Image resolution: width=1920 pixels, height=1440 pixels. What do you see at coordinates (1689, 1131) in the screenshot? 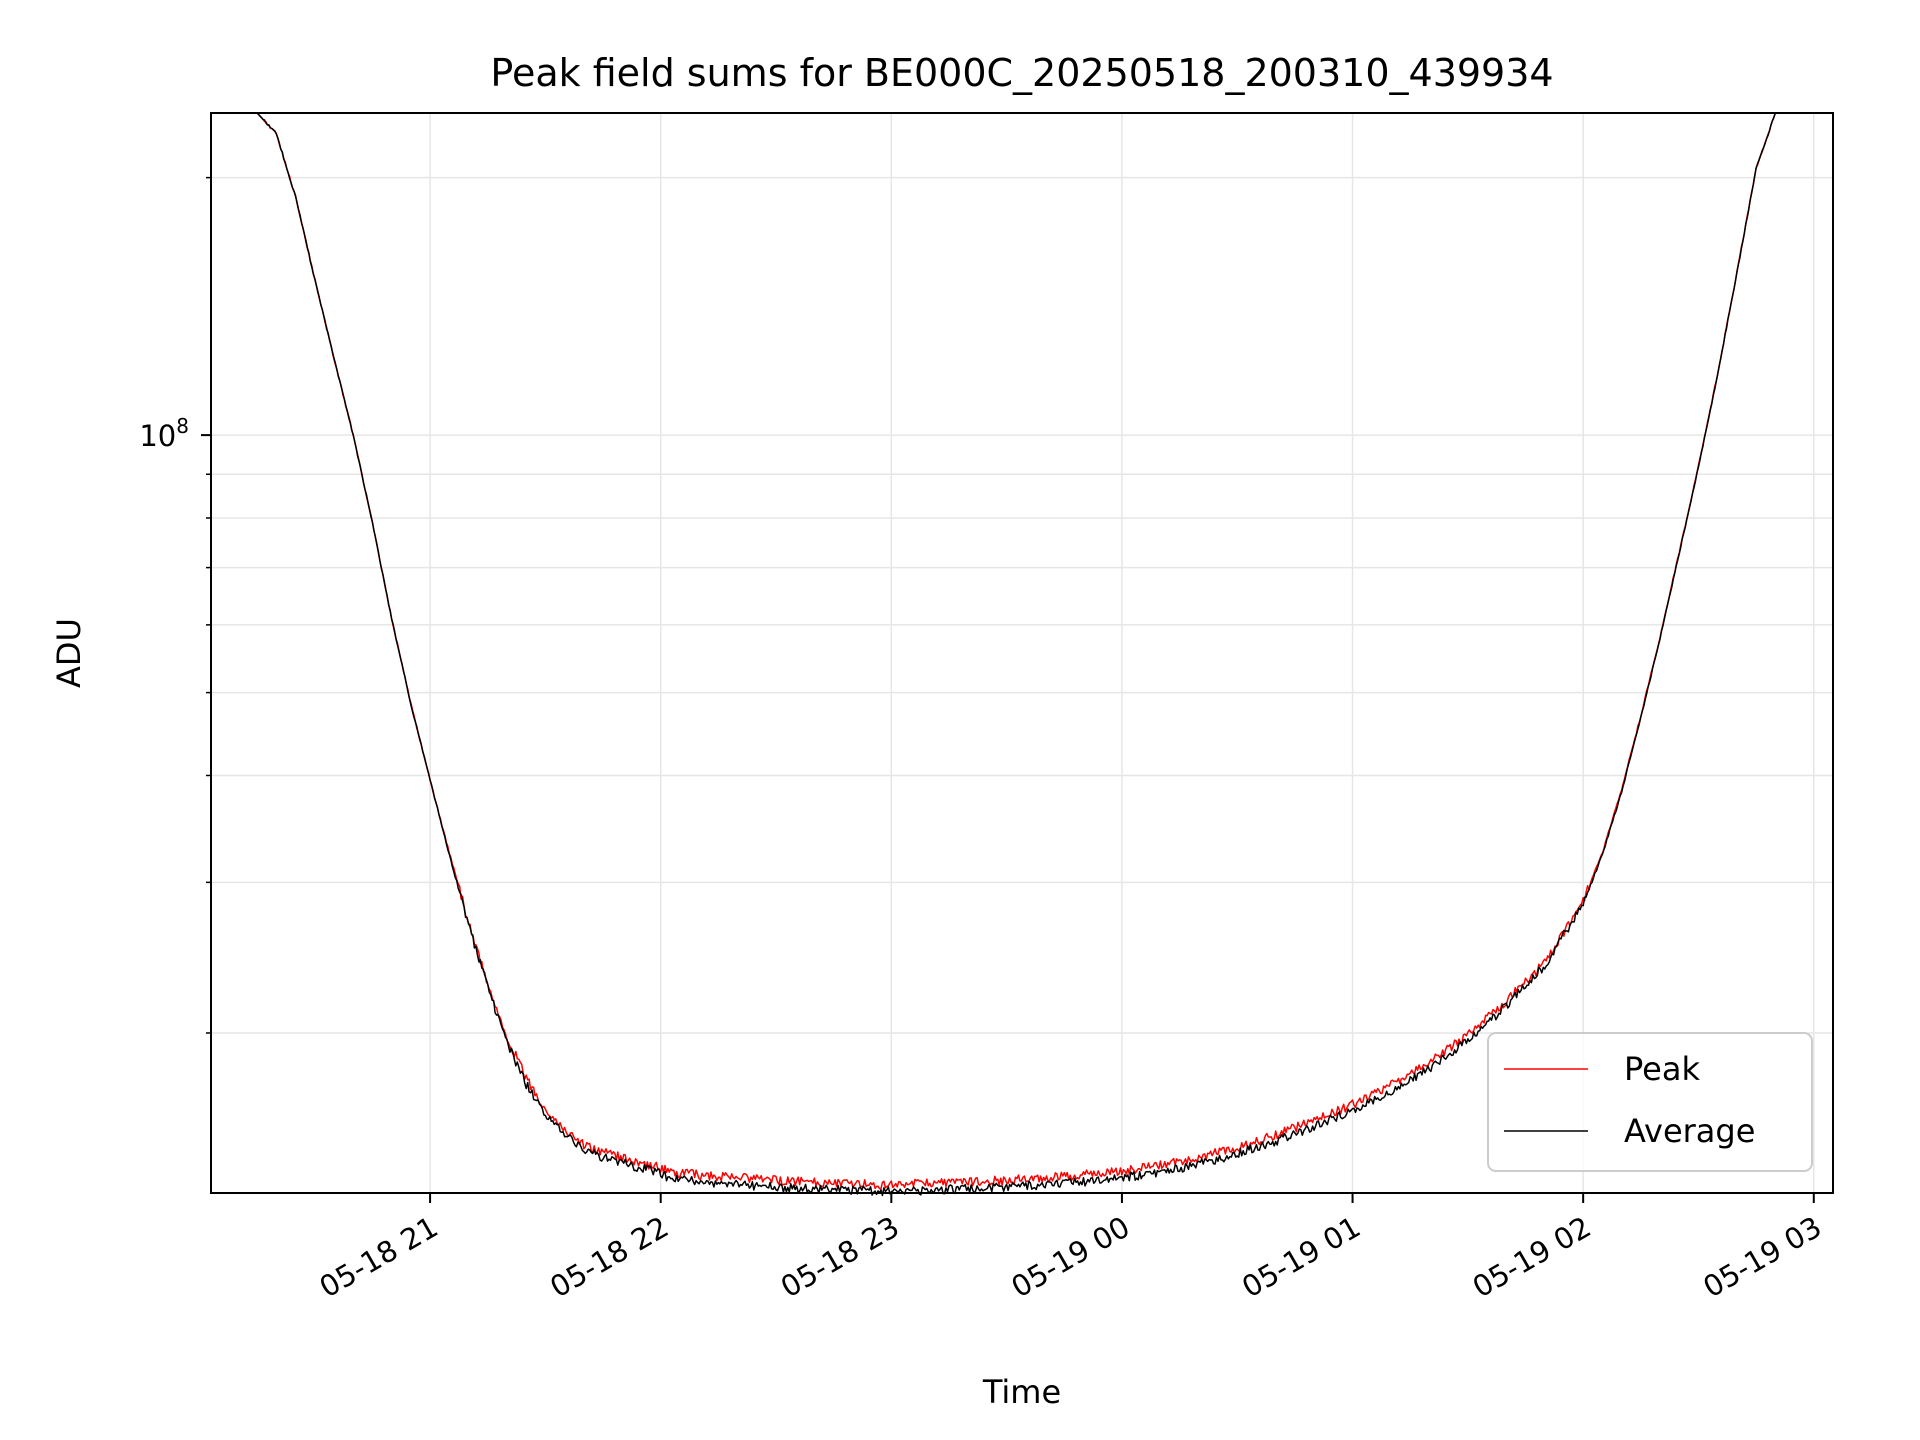
I see `legend-label-average: Average` at bounding box center [1689, 1131].